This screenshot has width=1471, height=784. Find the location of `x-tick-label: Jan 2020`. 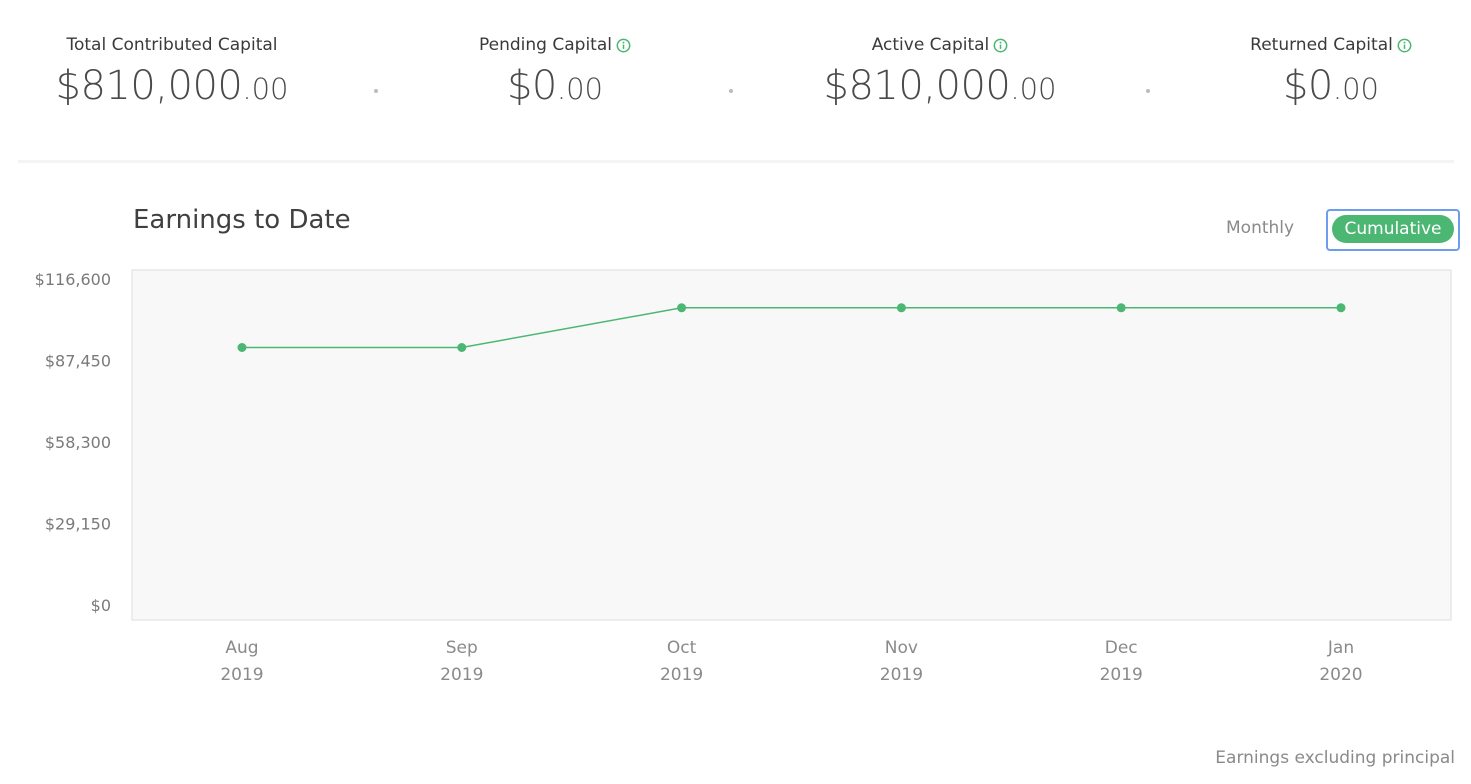

x-tick-label: Jan 2020 is located at coordinates (1340, 661).